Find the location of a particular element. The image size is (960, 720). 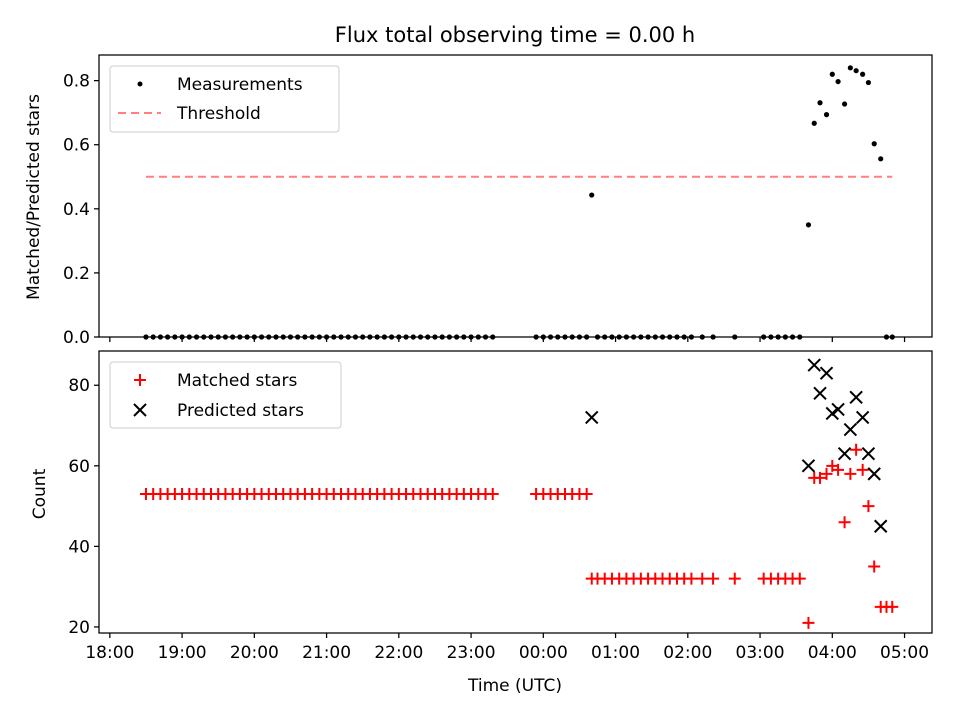

top-legend: Measurements Threshold is located at coordinates (224, 99).